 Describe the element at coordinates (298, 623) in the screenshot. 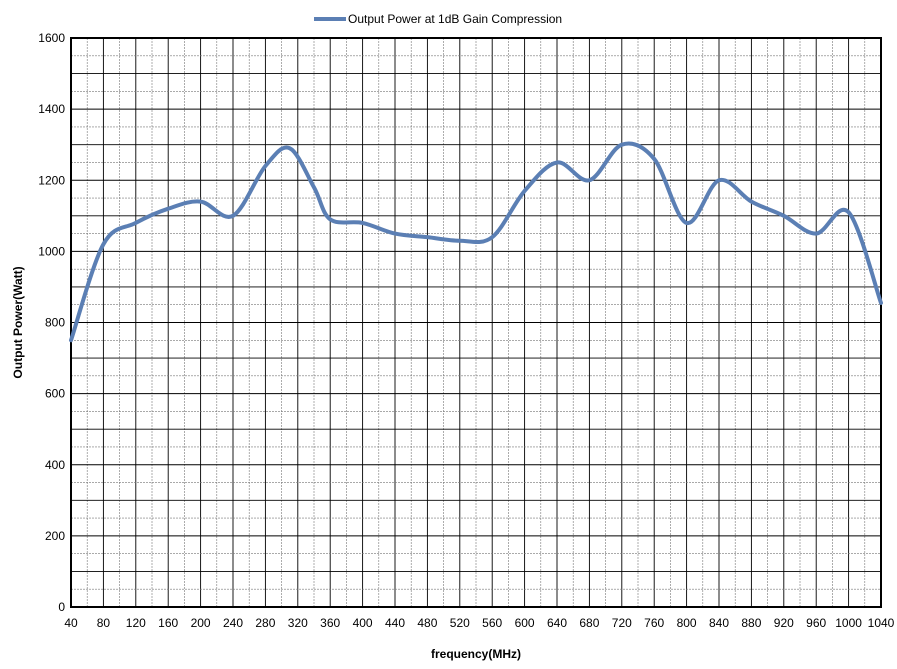

I see `x-tick-label: 320` at that location.